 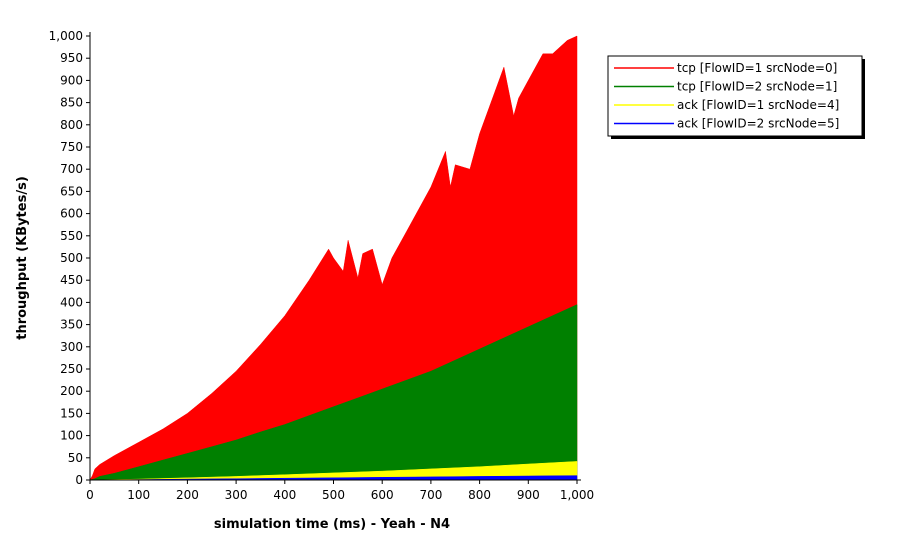 I want to click on legend-box, so click(x=735, y=96).